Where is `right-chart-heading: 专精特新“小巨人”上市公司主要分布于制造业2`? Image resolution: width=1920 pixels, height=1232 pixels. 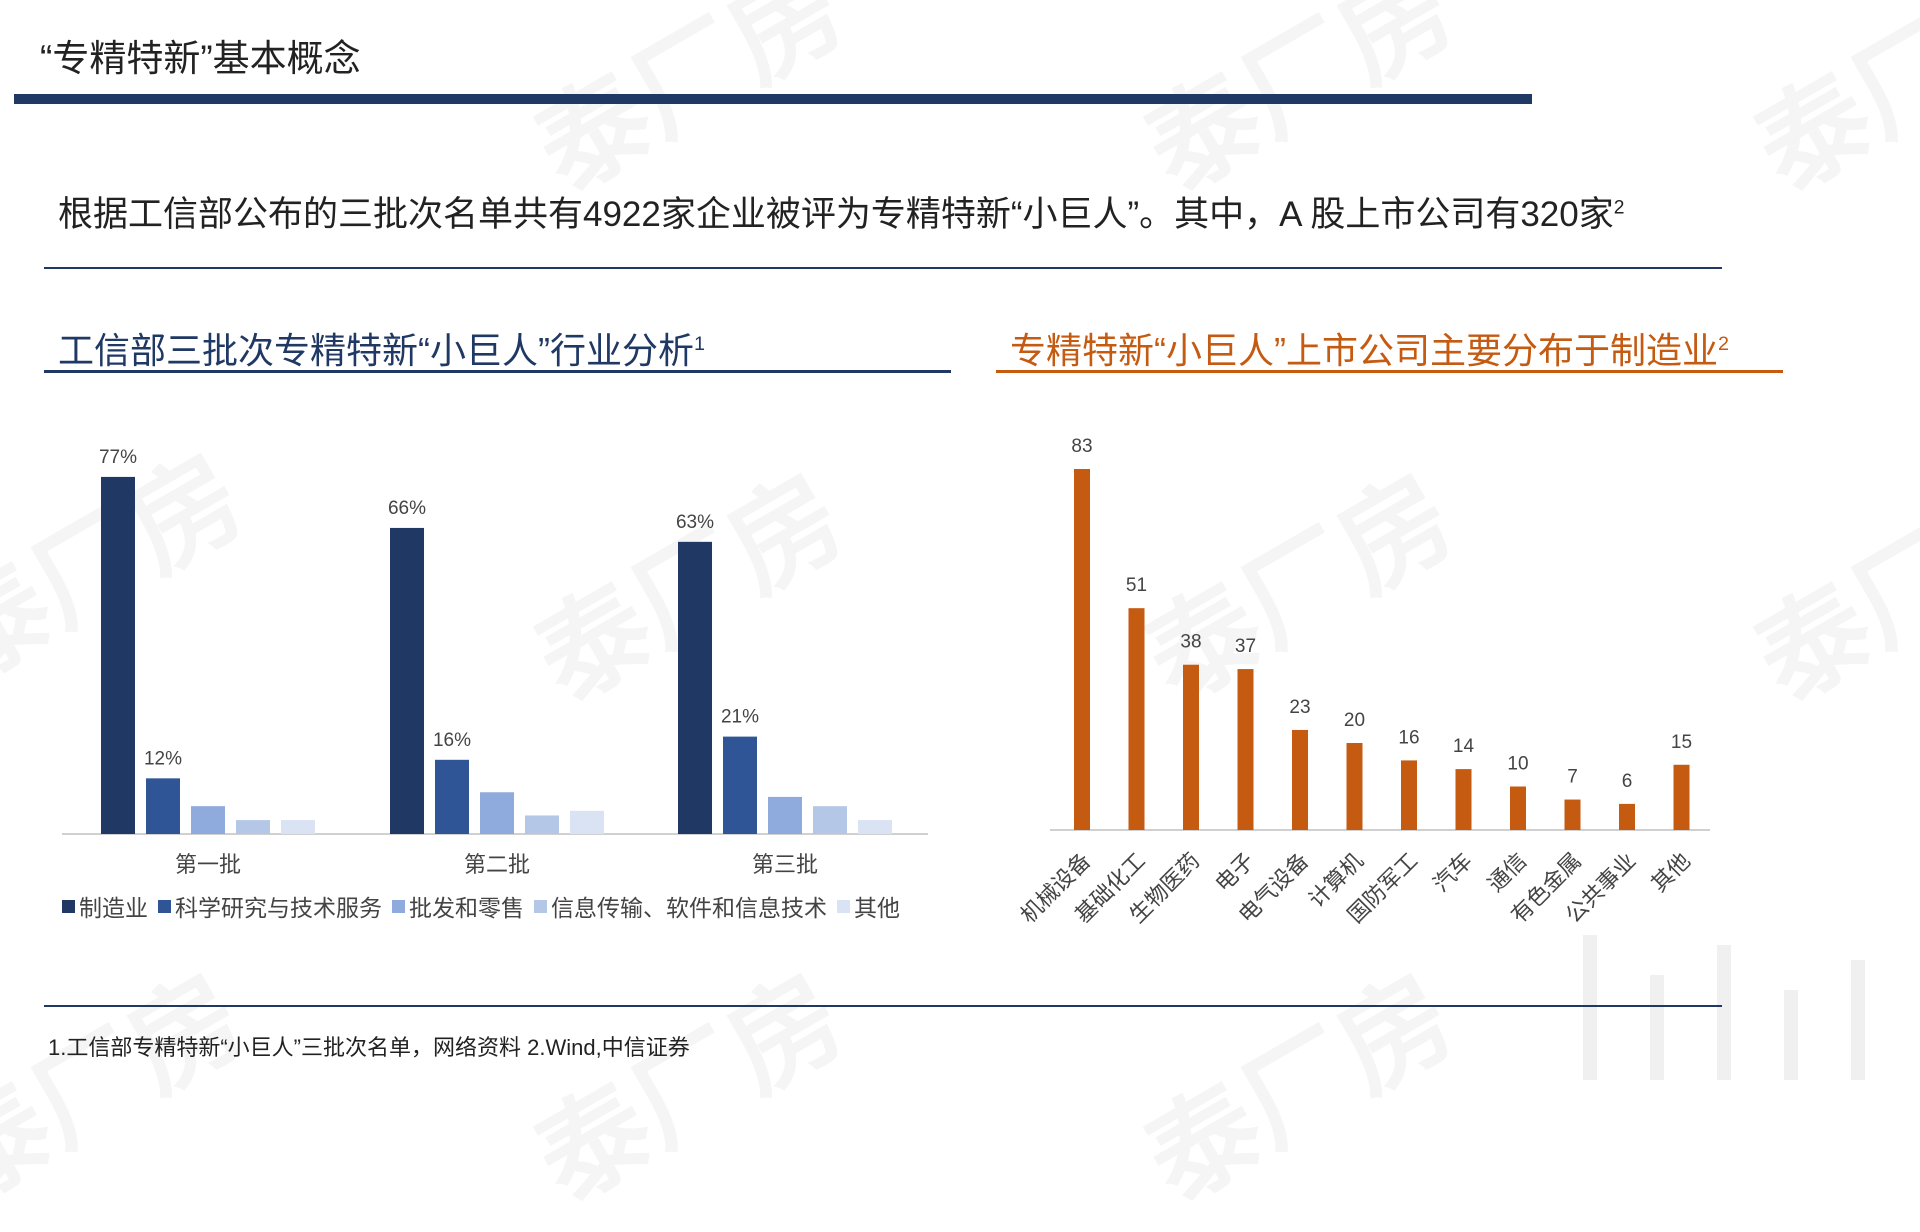 right-chart-heading: 专精特新“小巨人”上市公司主要分布于制造业2 is located at coordinates (1369, 348).